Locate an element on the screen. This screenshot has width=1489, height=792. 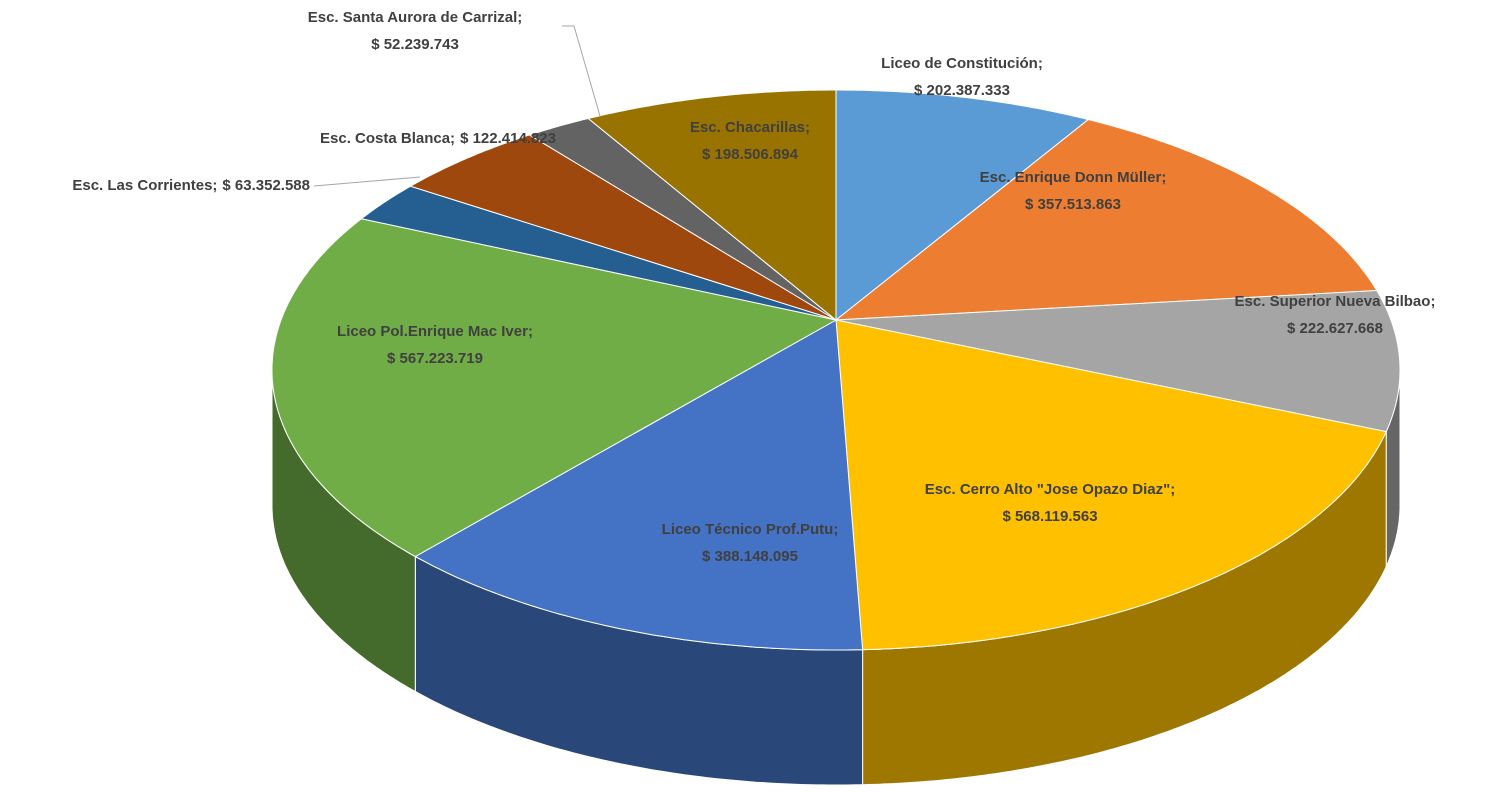
label-value: $ 63.352.588 is located at coordinates (266, 185).